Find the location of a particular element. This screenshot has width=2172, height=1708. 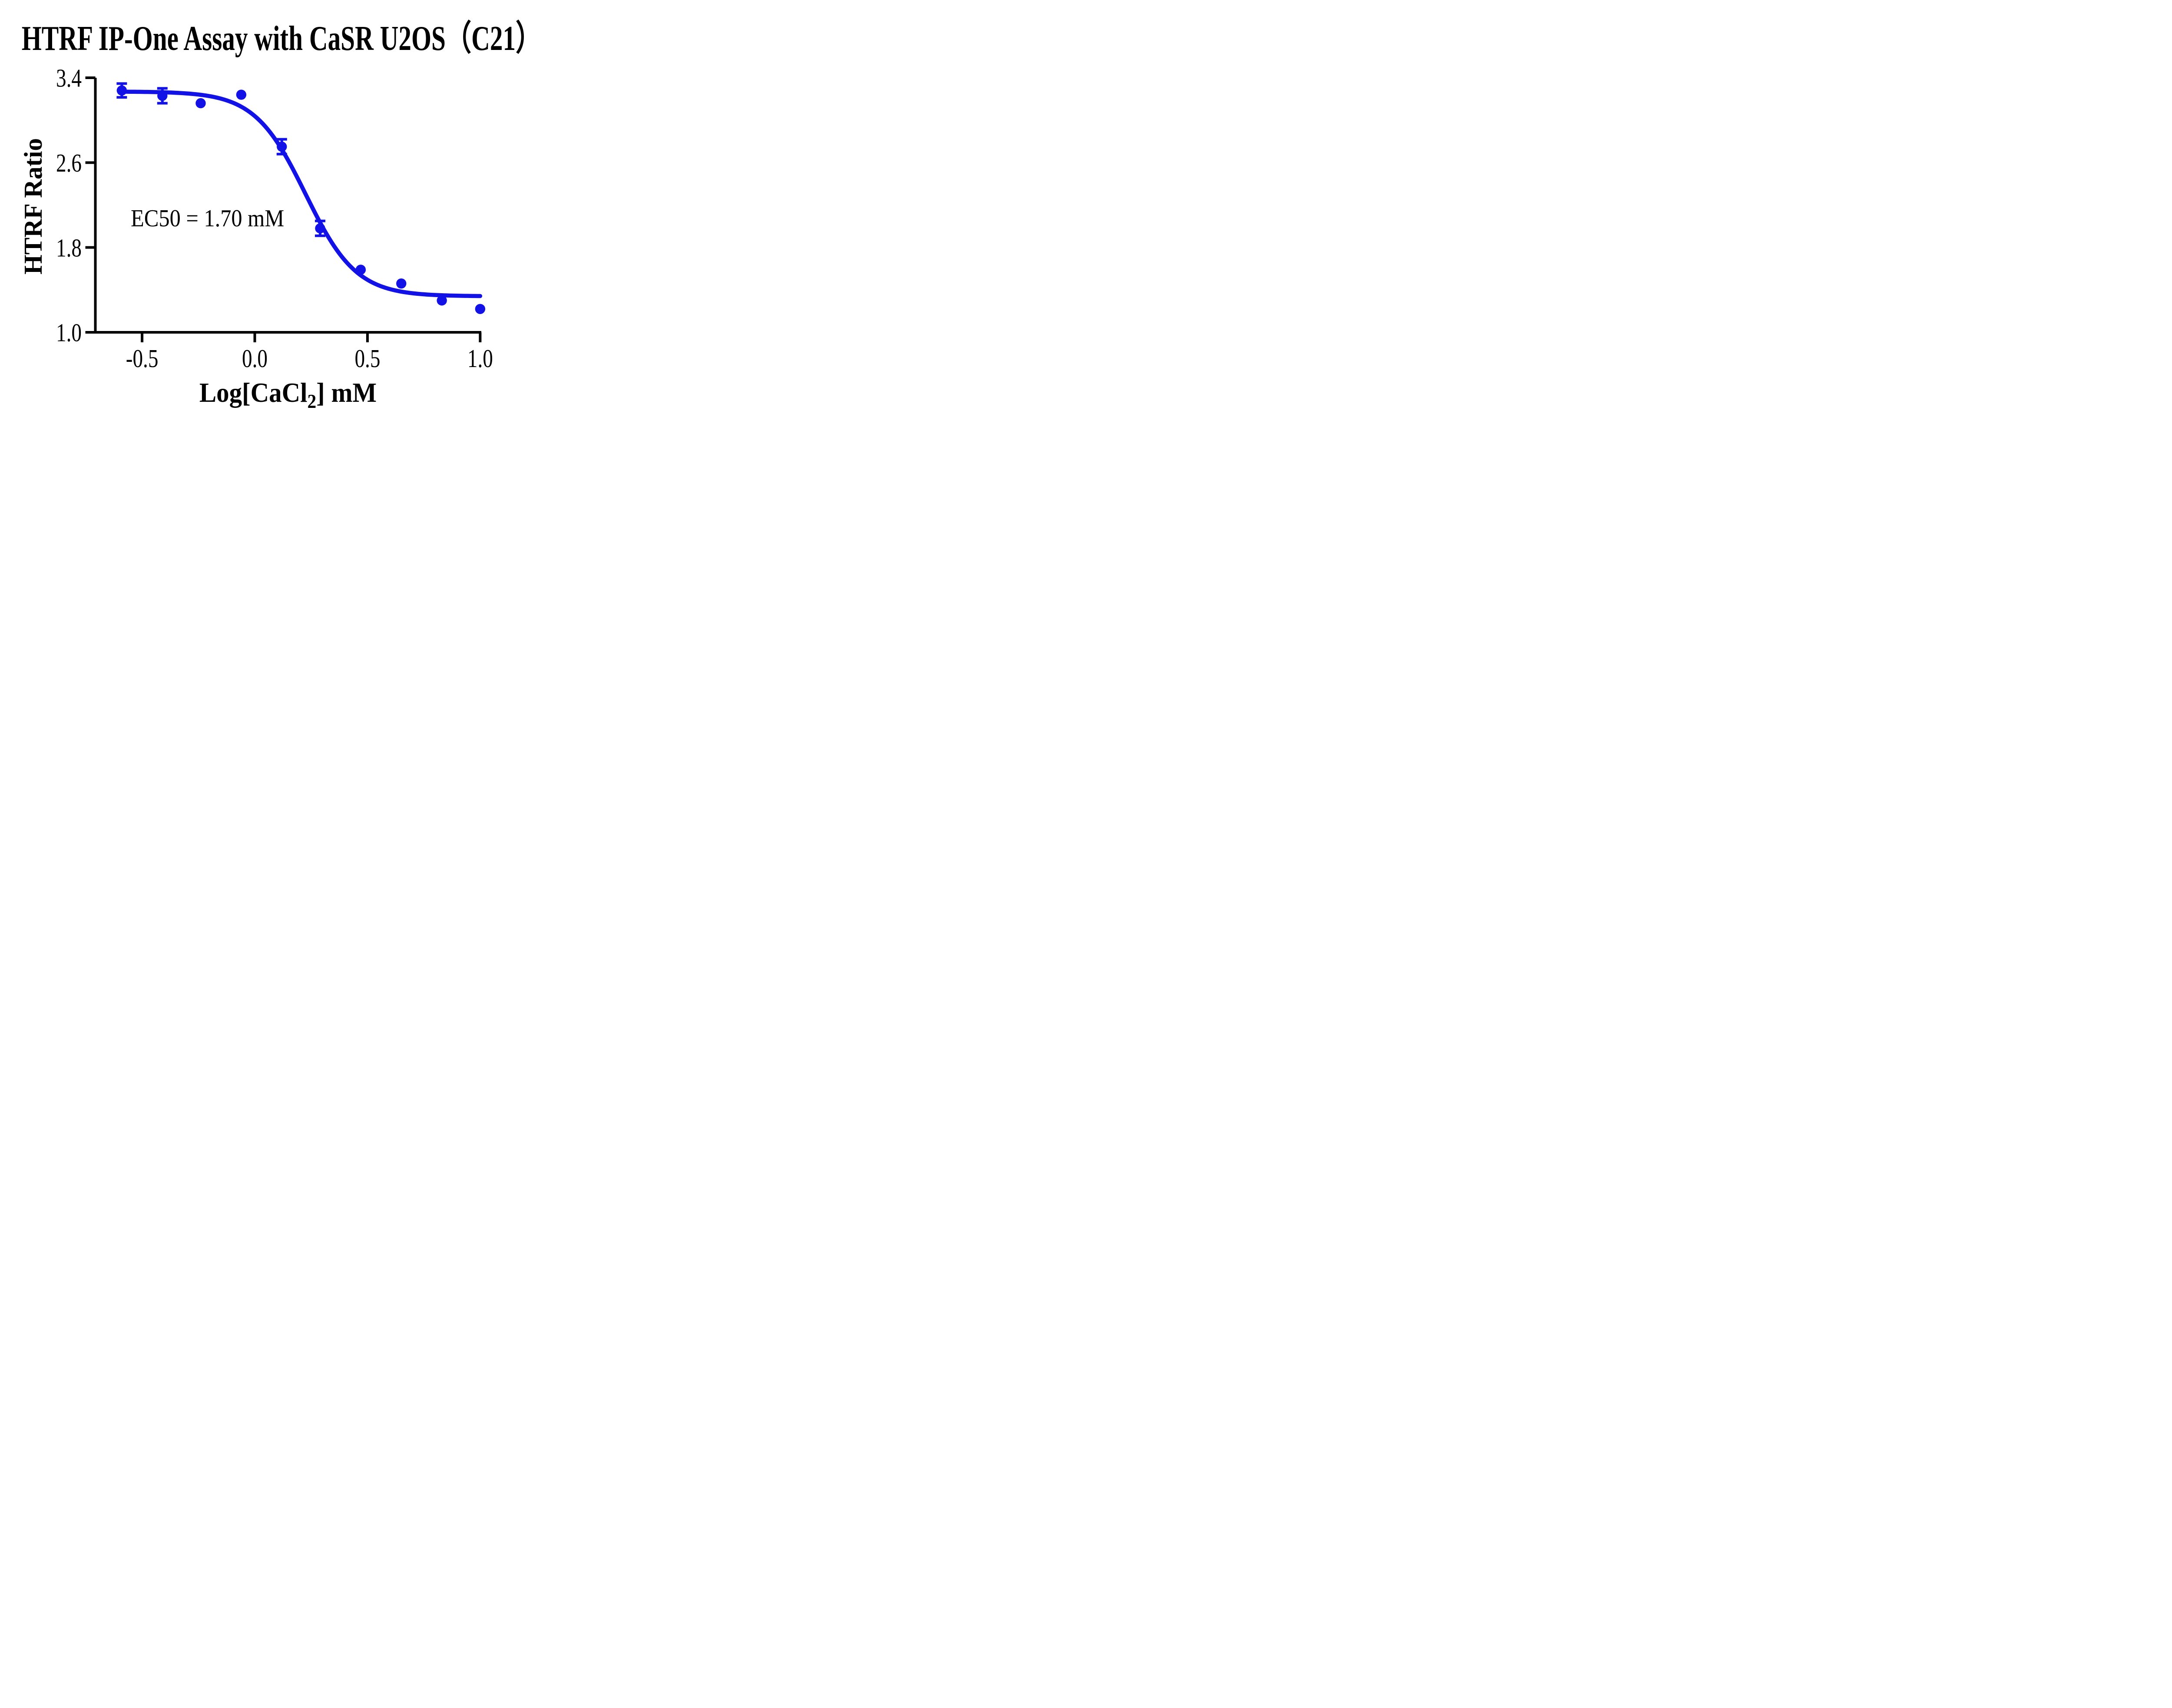

fit-curve is located at coordinates (301, 193).